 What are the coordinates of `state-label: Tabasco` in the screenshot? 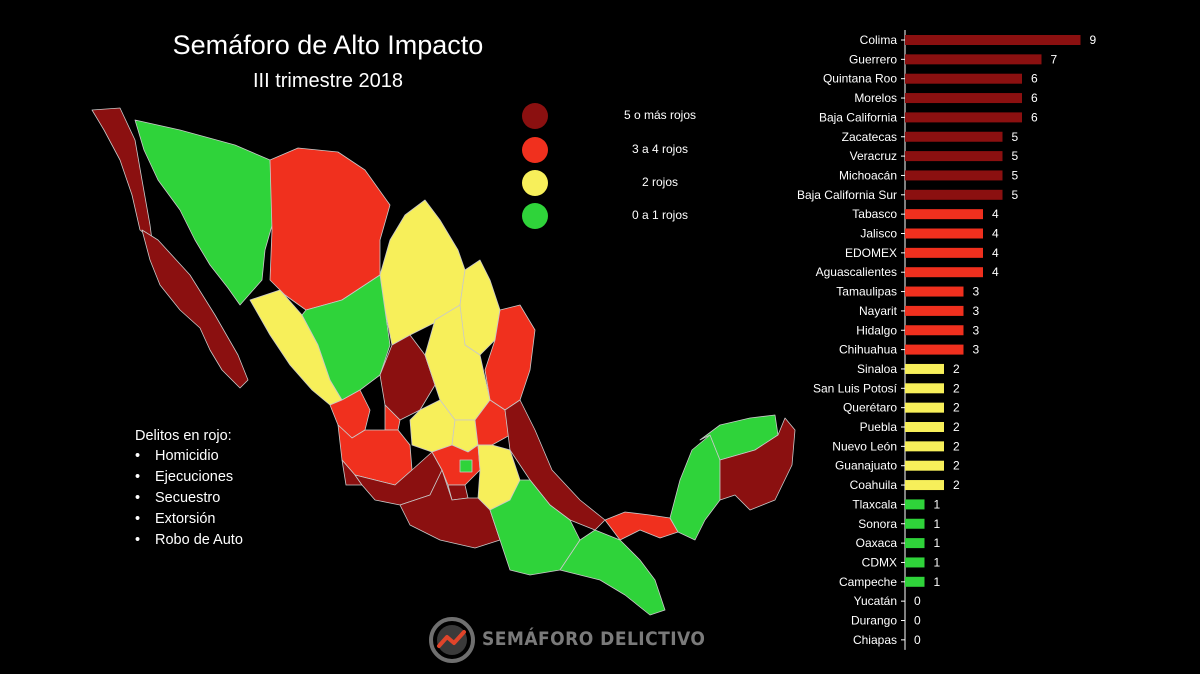 It's located at (874, 214).